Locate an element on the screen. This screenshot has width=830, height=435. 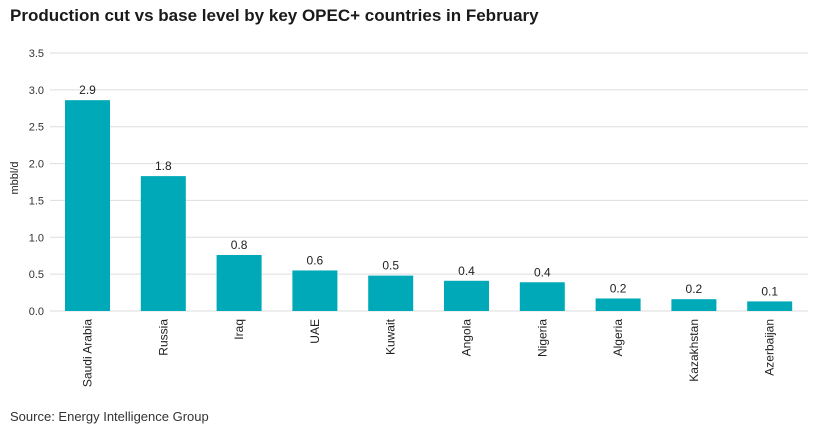
y-tick-label: 2.5 is located at coordinates (36, 128).